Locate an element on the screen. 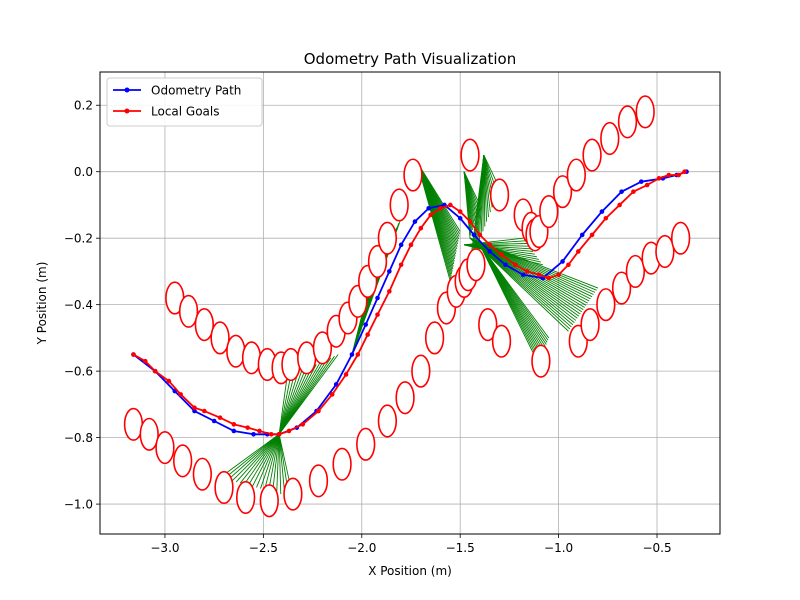 This screenshot has height=600, width=800. legend-box is located at coordinates (184, 102).